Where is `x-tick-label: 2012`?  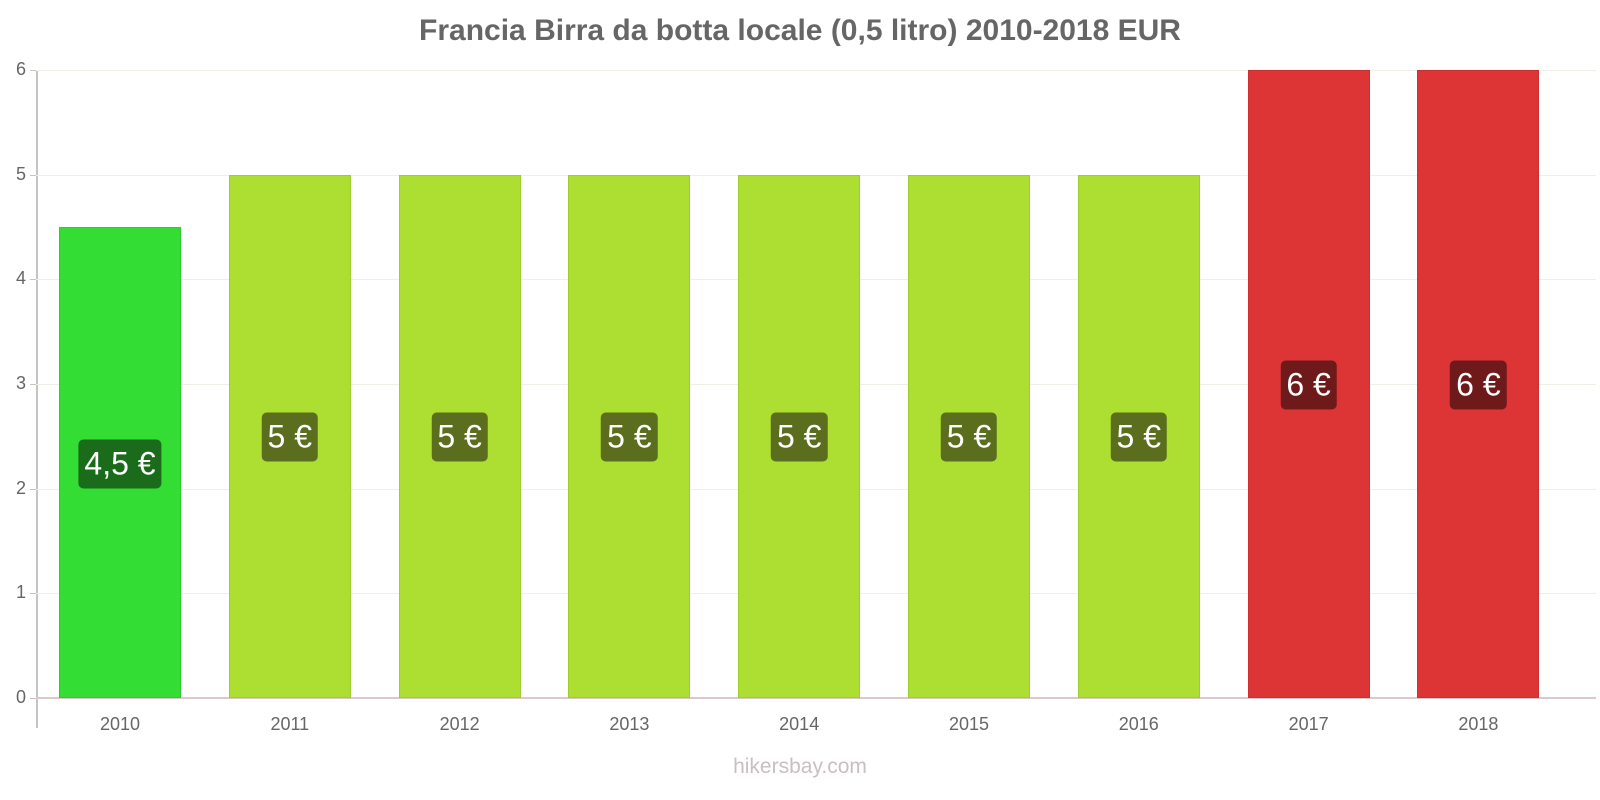 x-tick-label: 2012 is located at coordinates (459, 724).